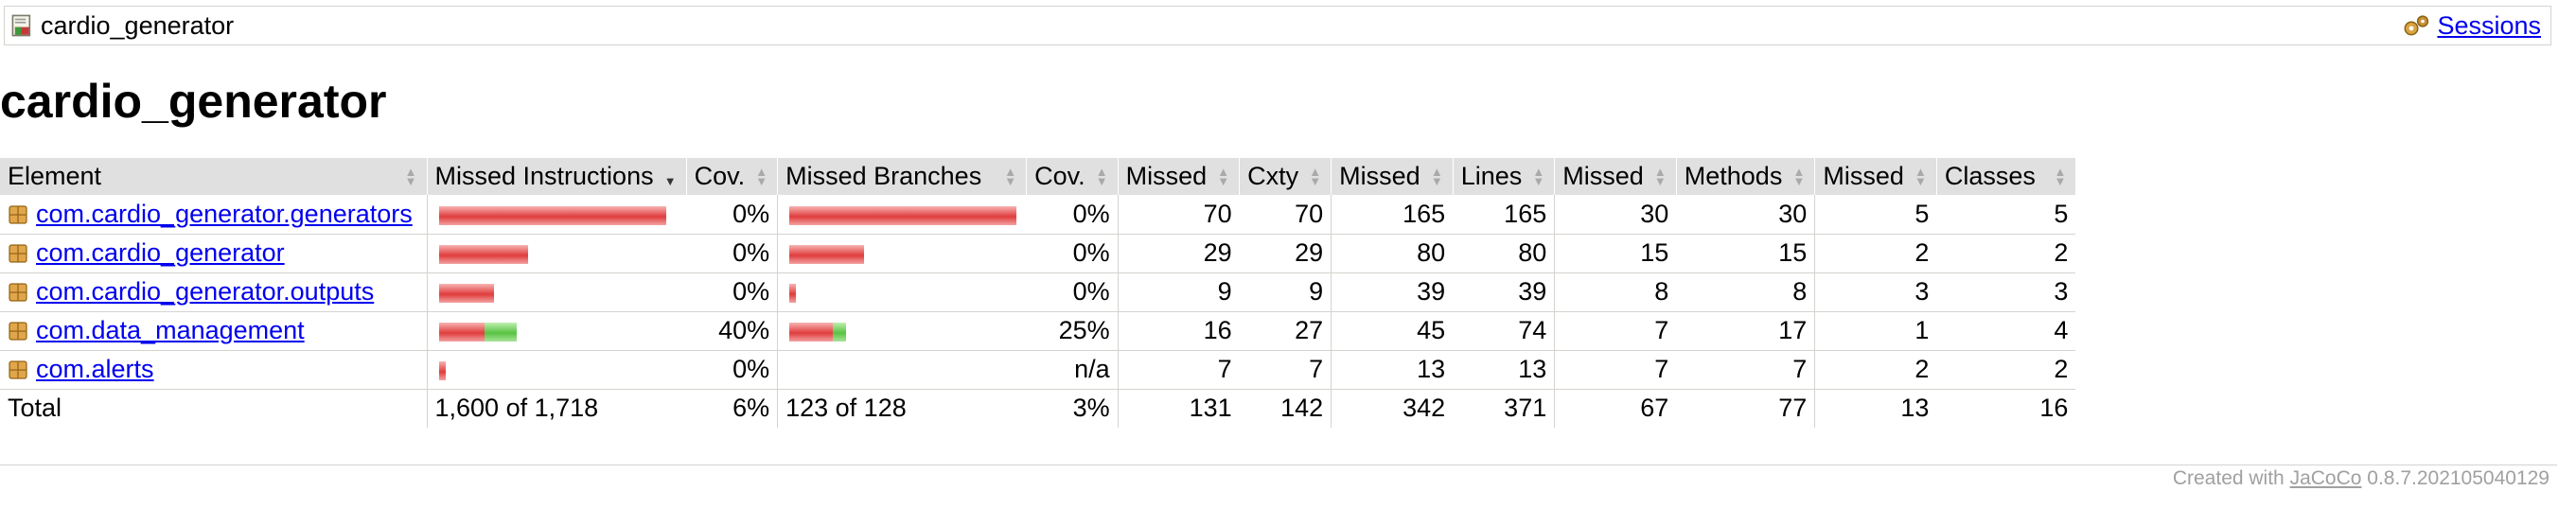  What do you see at coordinates (902, 176) in the screenshot?
I see `header-missed-branches: Missed Branches ▲ ▼` at bounding box center [902, 176].